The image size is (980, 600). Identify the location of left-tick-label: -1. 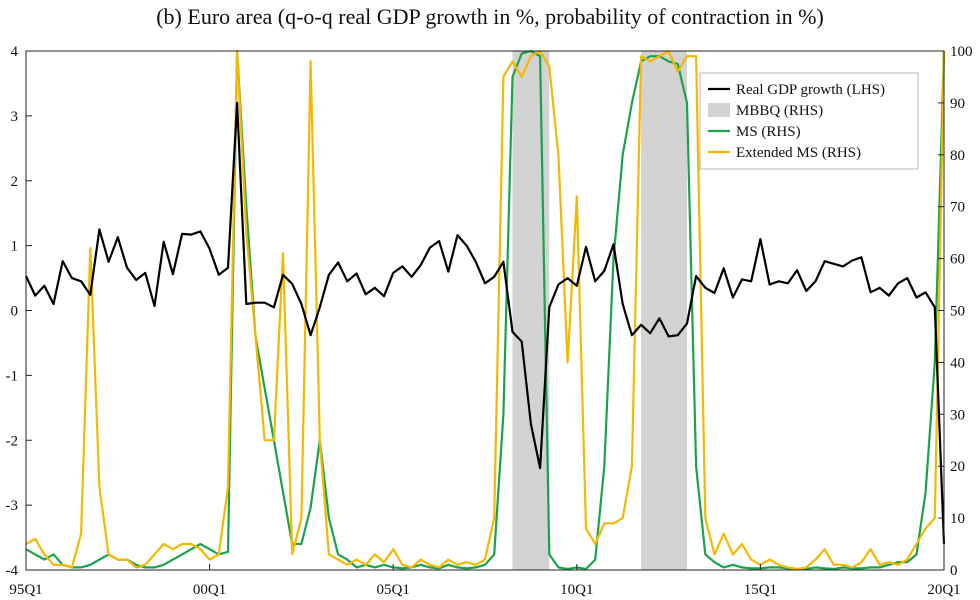
(12, 376).